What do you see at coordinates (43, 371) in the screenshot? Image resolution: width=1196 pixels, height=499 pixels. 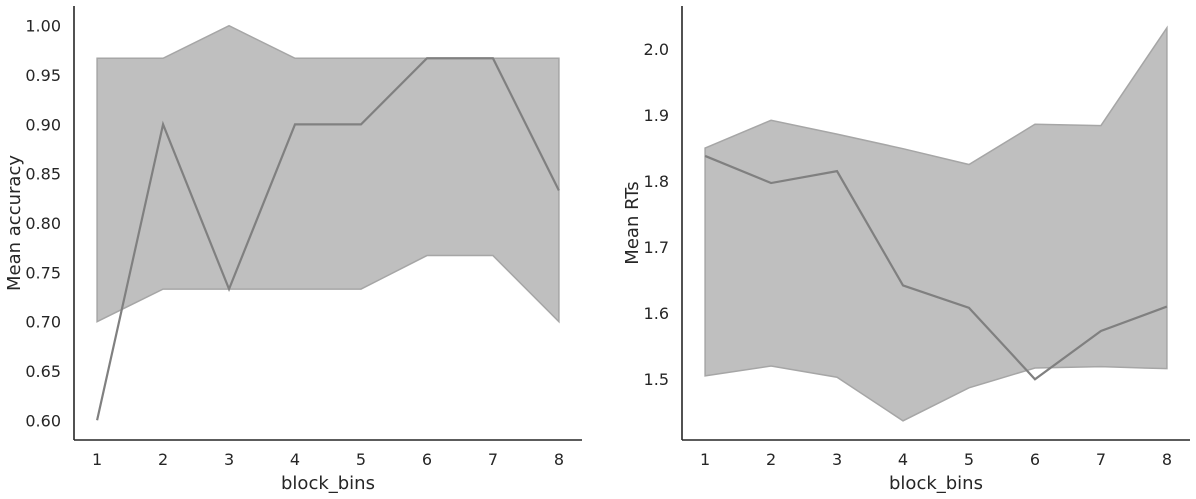 I see `y-tick-label: 0.65` at bounding box center [43, 371].